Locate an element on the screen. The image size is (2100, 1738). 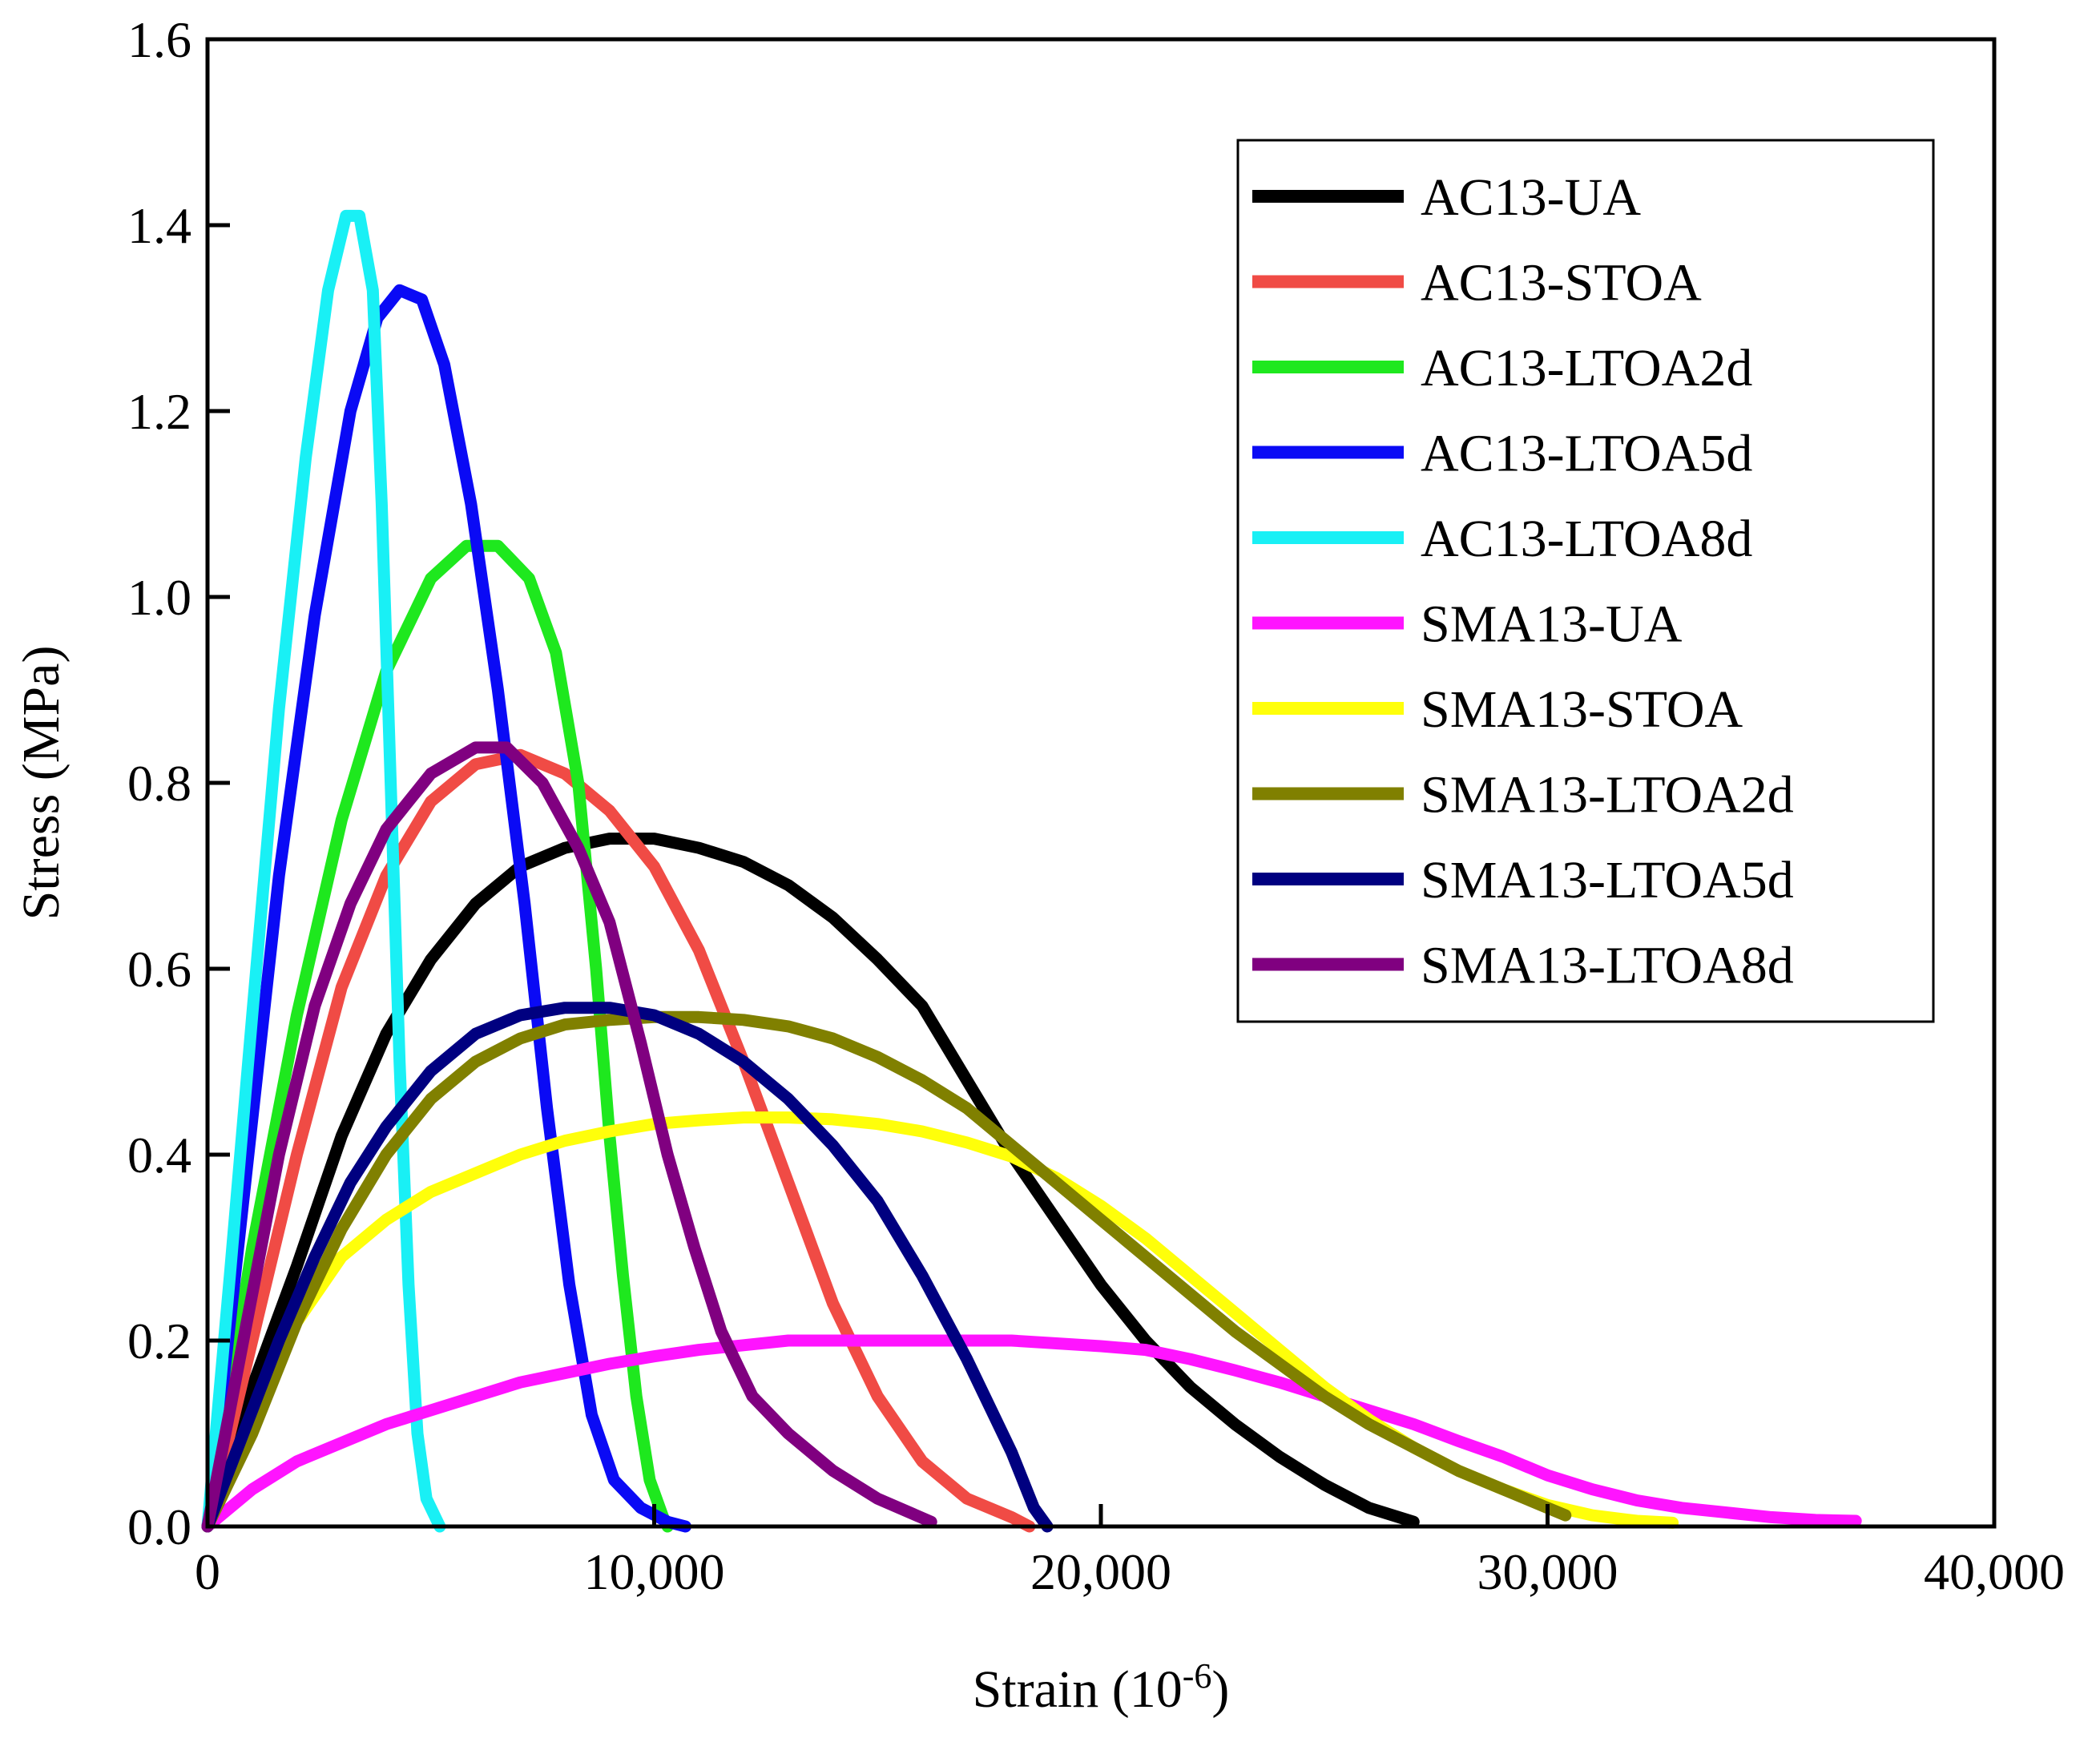
y-tick-label: 1.0 is located at coordinates (159, 597).